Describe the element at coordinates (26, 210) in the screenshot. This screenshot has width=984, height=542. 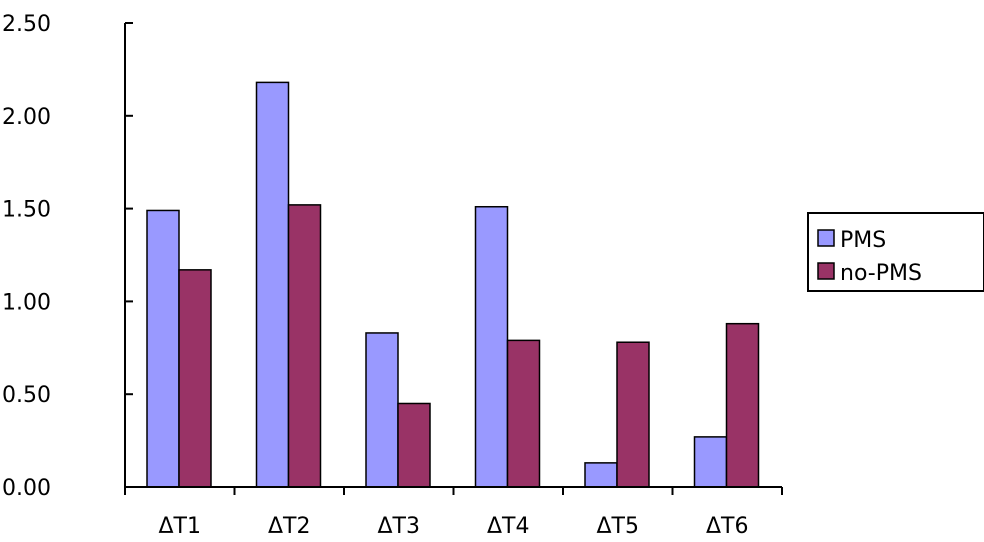
I see `y-tick-label: 1.50` at that location.